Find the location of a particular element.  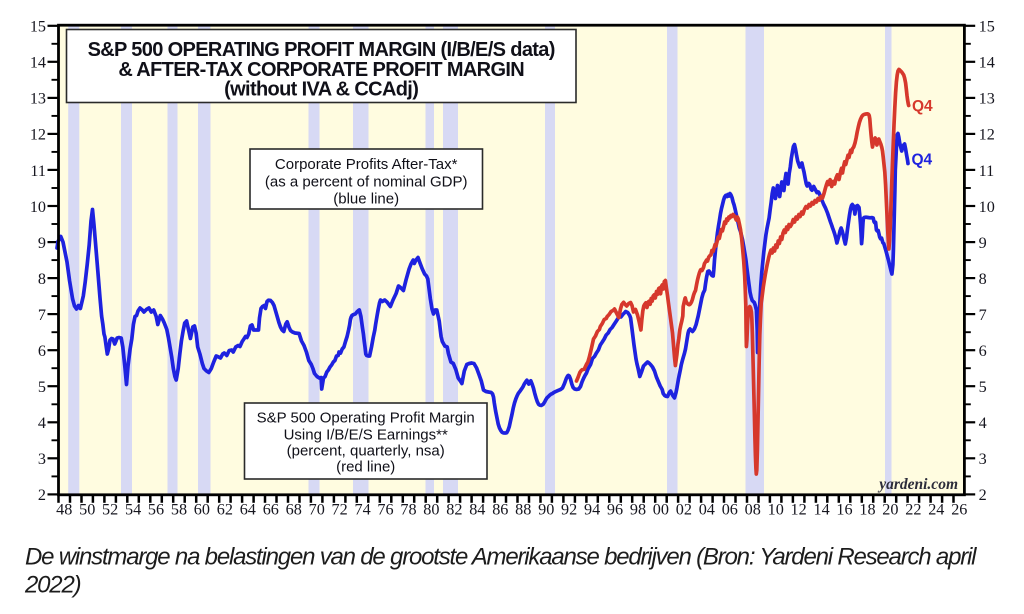

svg-text: (blue line) is located at coordinates (366, 199).